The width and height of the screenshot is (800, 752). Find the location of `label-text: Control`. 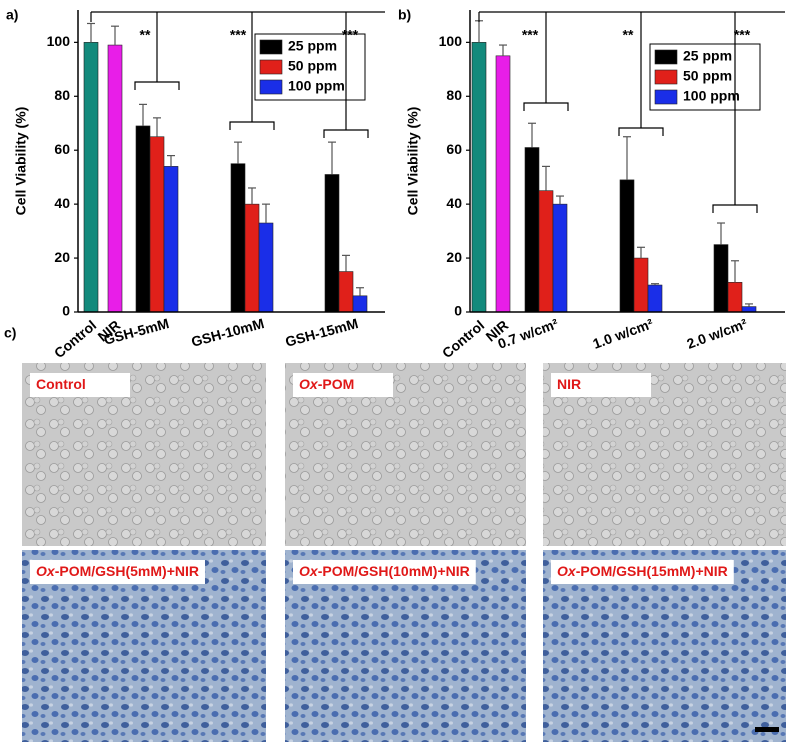

label-text: Control is located at coordinates (61, 384).